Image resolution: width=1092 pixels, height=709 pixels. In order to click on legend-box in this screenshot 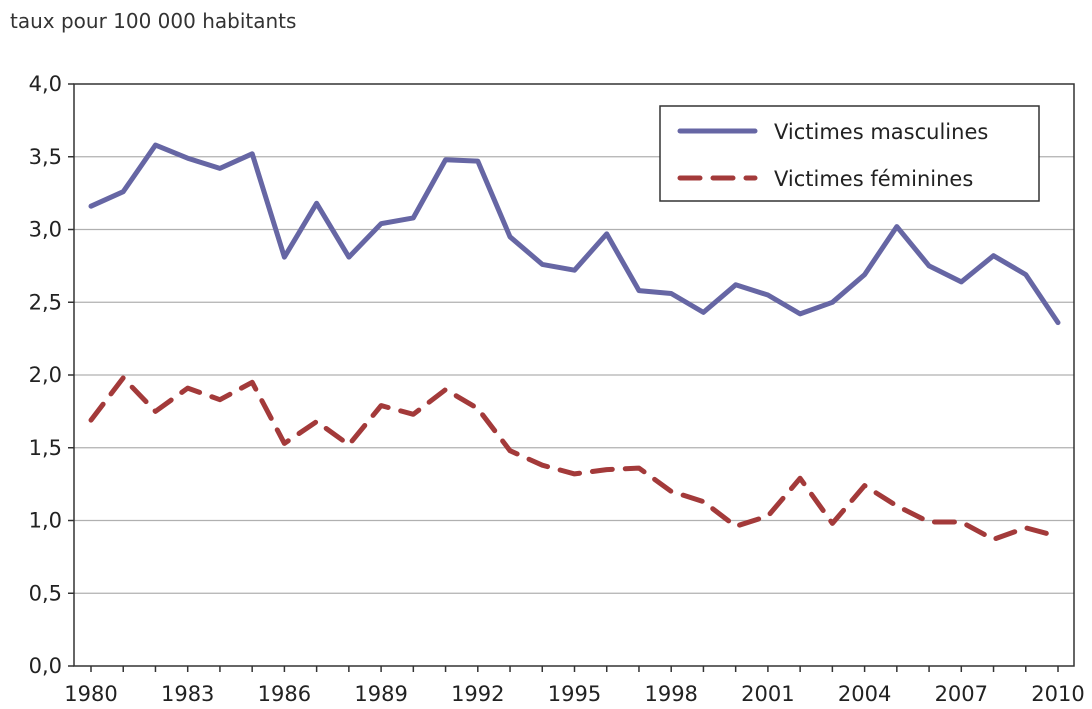, I will do `click(849, 153)`.